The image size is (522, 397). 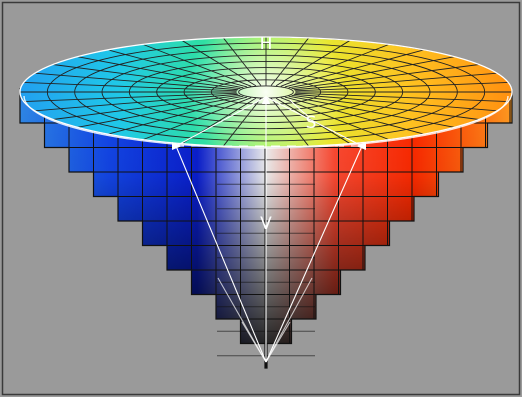 What do you see at coordinates (266, 44) in the screenshot?
I see `hue-label: H` at bounding box center [266, 44].